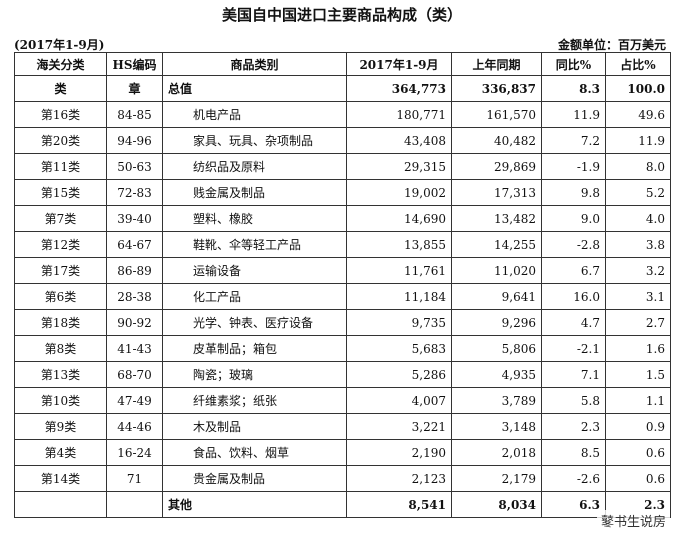  What do you see at coordinates (60, 218) in the screenshot?
I see `table-cell: 第7类` at bounding box center [60, 218].